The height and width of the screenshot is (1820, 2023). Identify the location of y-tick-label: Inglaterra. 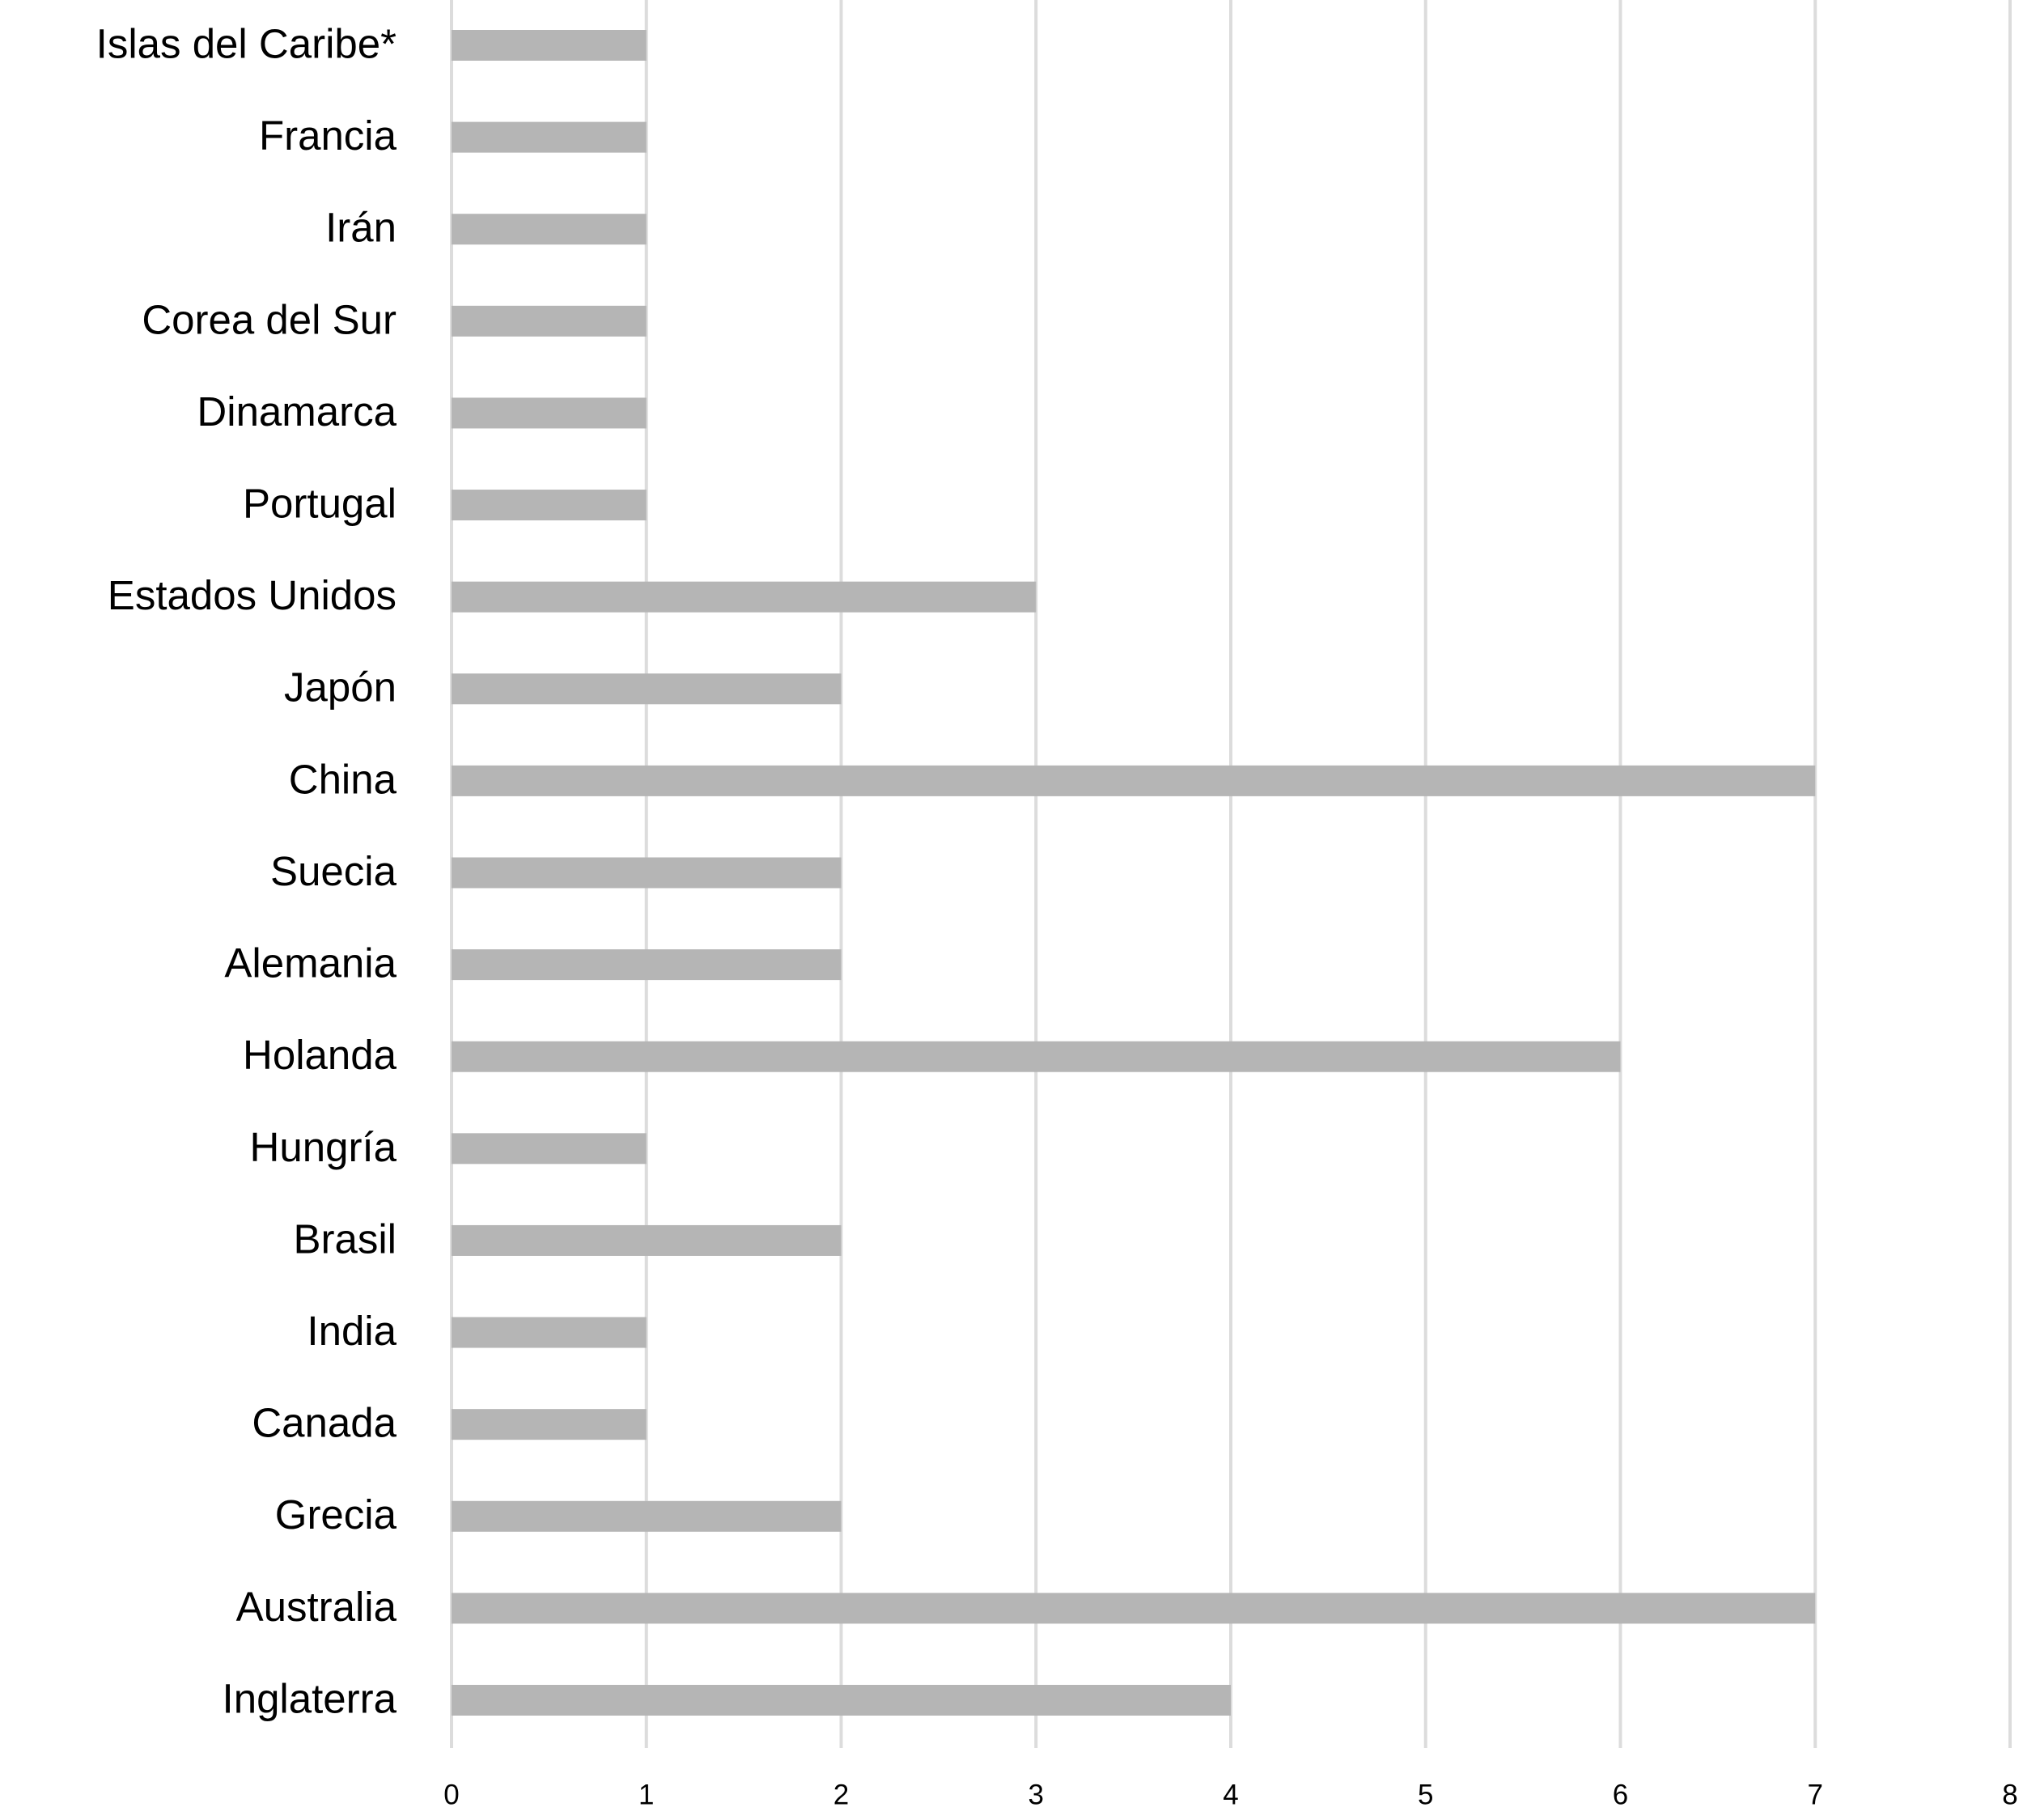
(310, 1698).